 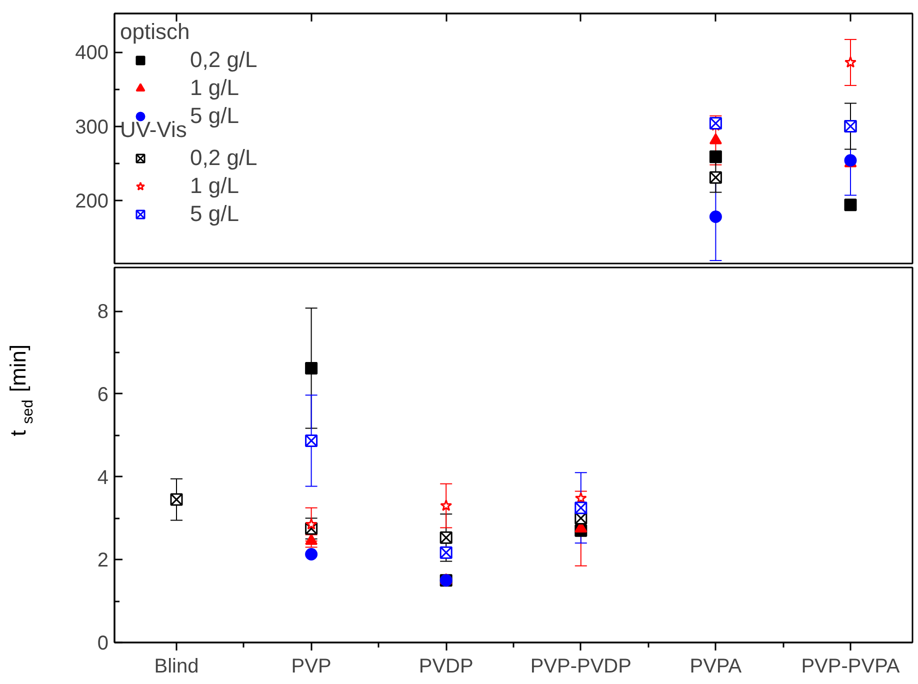 What do you see at coordinates (92, 127) in the screenshot?
I see `y-tick-label: 300` at bounding box center [92, 127].